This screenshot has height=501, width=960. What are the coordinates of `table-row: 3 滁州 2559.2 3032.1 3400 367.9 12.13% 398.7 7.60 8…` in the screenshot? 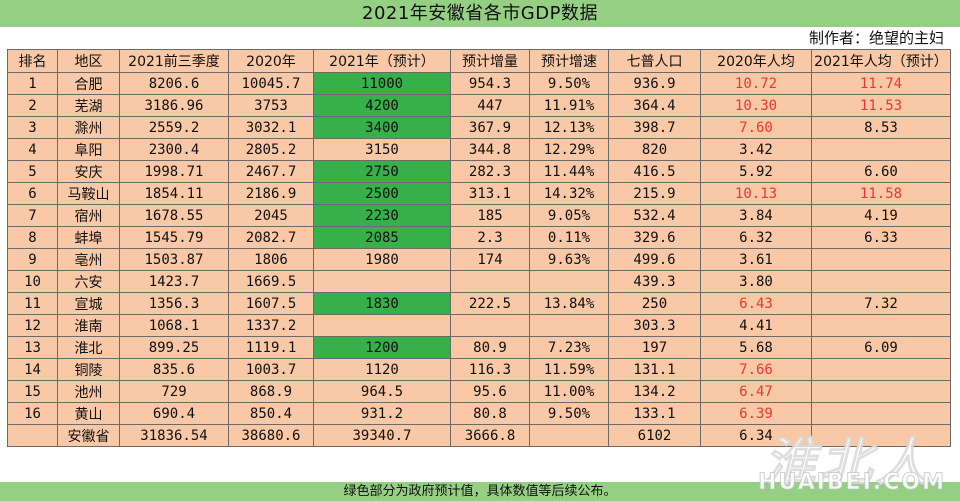 It's located at (479, 127).